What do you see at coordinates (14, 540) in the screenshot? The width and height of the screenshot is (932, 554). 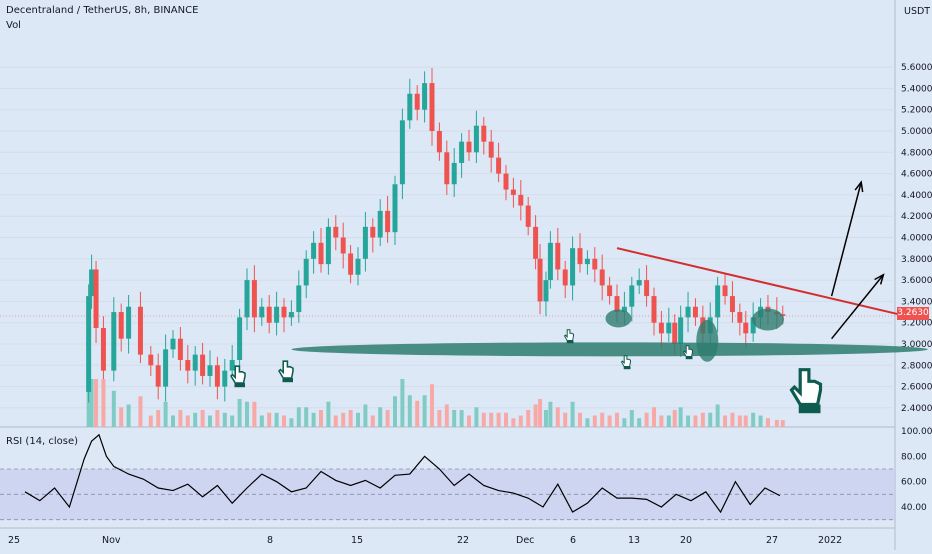 I see `time-tick-label: 25` at bounding box center [14, 540].